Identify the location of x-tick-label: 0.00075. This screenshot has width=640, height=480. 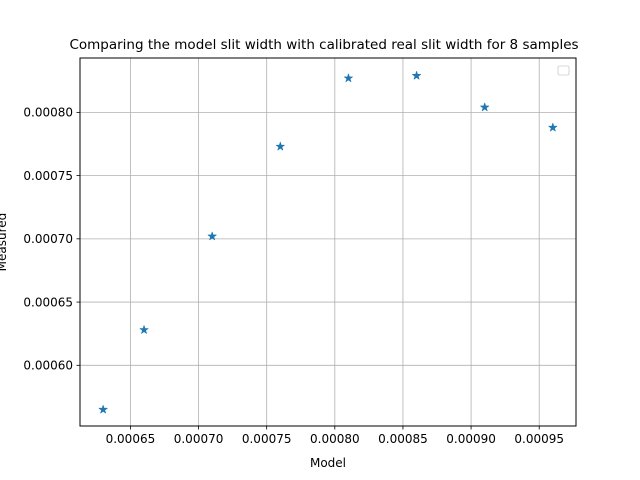
(267, 439).